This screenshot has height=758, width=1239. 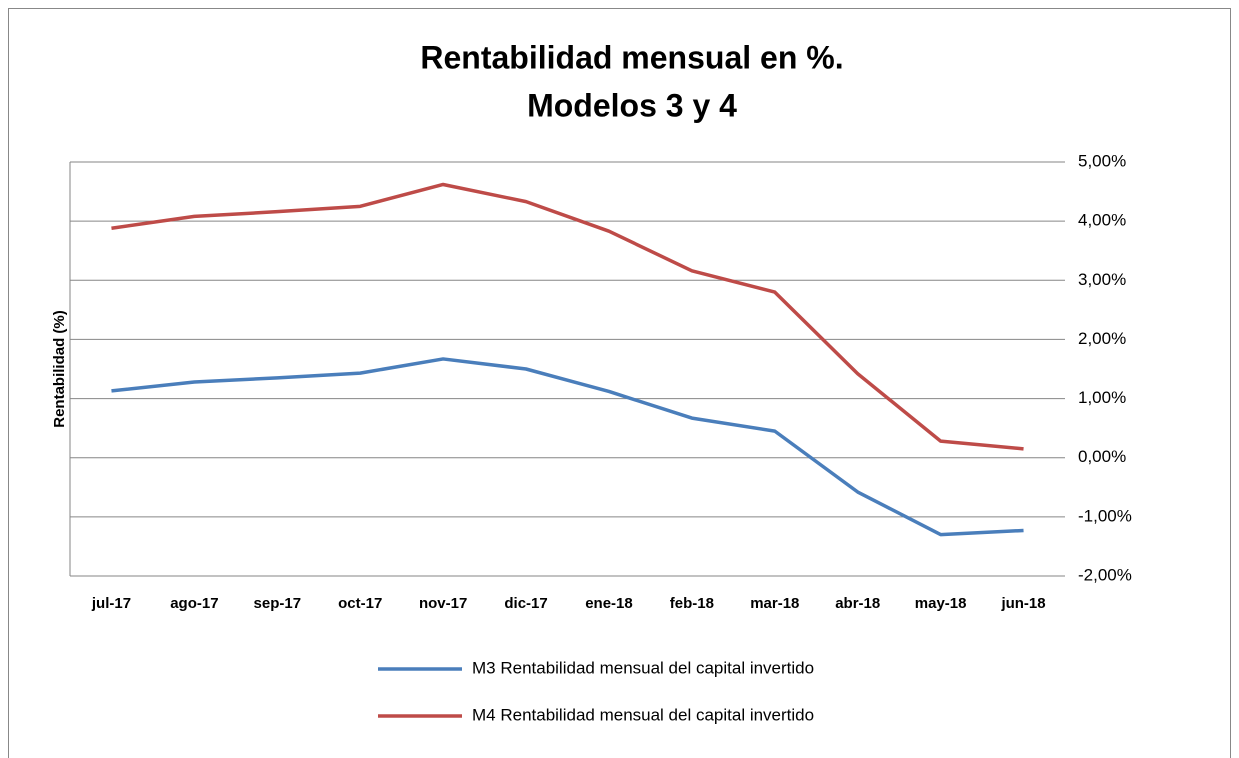 I want to click on x-tick-label: jun-18, so click(x=1022, y=603).